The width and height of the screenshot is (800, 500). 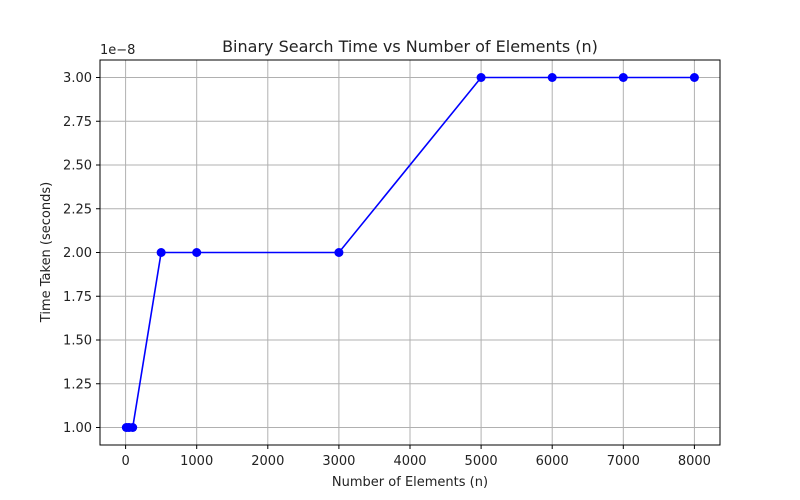 What do you see at coordinates (125, 461) in the screenshot?
I see `x-tick-label: 0` at bounding box center [125, 461].